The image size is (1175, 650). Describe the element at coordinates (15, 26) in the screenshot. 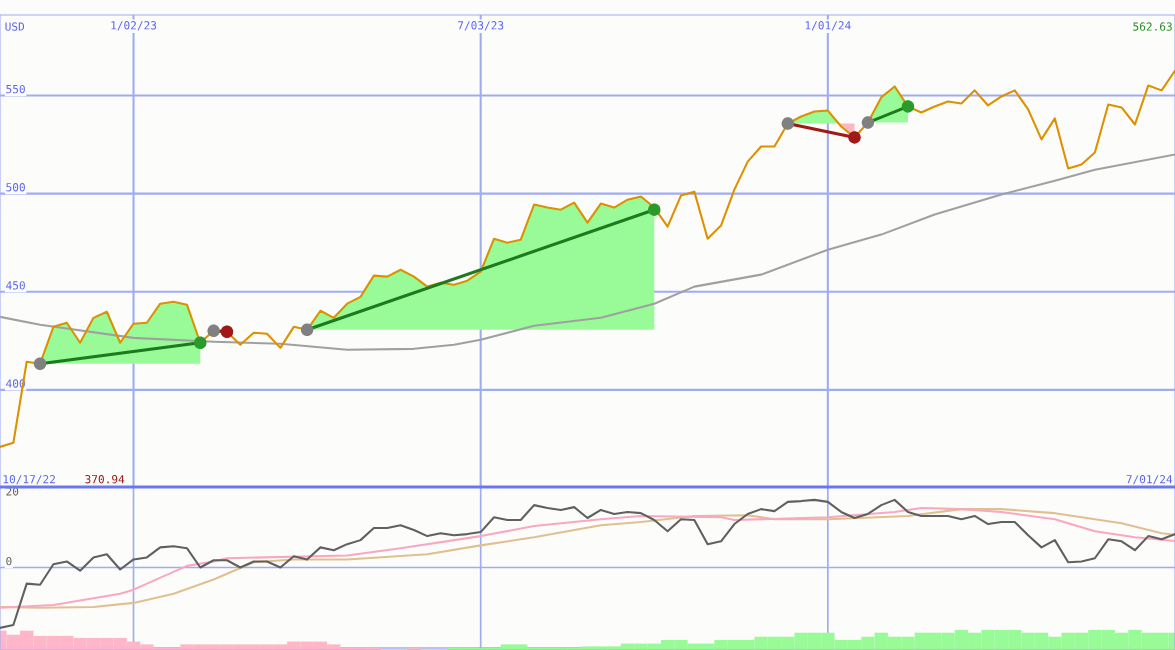

I see `annotation: USD` at that location.